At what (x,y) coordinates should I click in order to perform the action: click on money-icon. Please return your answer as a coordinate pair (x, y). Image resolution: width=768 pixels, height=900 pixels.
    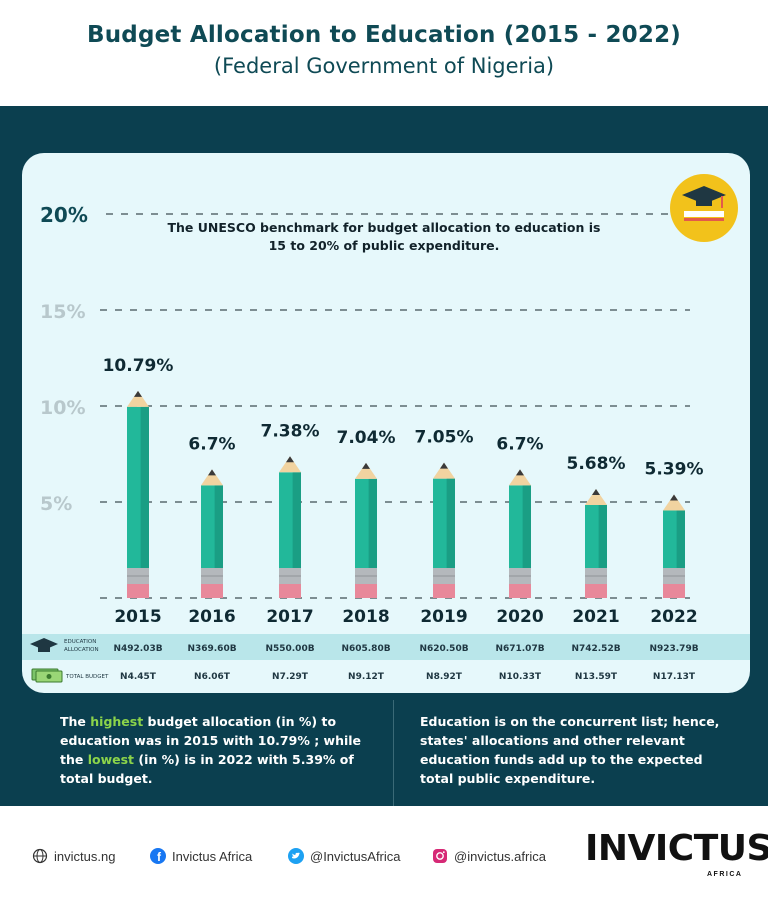
    Looking at the image, I should click on (47, 675).